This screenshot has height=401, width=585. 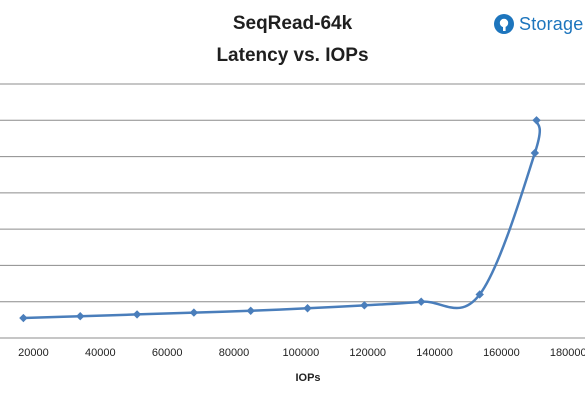 I want to click on storage-logo-icon, so click(x=504, y=24).